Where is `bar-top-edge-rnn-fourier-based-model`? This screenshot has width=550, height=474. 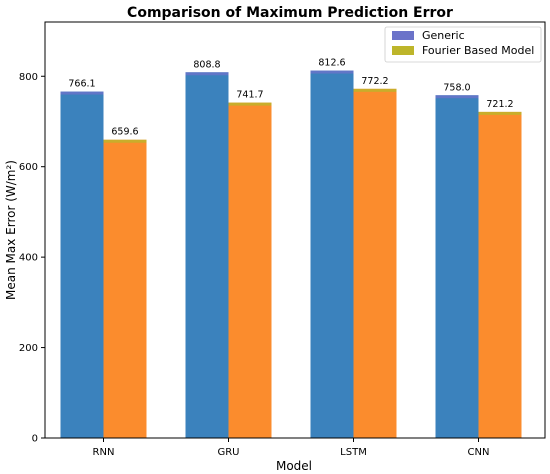 bar-top-edge-rnn-fourier-based-model is located at coordinates (125, 141).